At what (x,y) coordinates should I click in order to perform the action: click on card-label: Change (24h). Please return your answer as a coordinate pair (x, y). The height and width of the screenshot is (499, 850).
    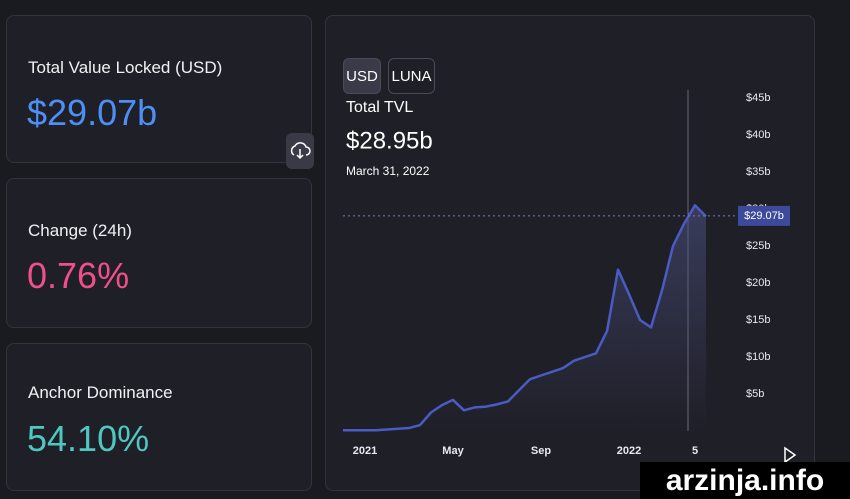
    Looking at the image, I should click on (80, 230).